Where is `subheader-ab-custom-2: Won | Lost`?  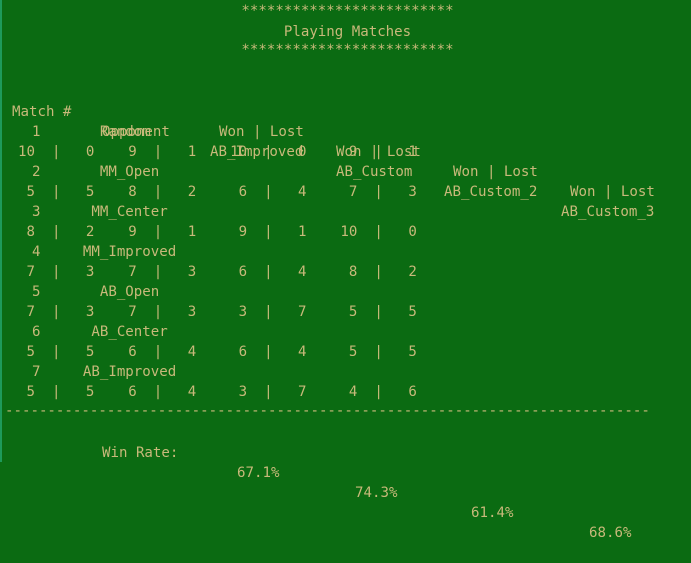 subheader-ab-custom-2: Won | Lost is located at coordinates (495, 172).